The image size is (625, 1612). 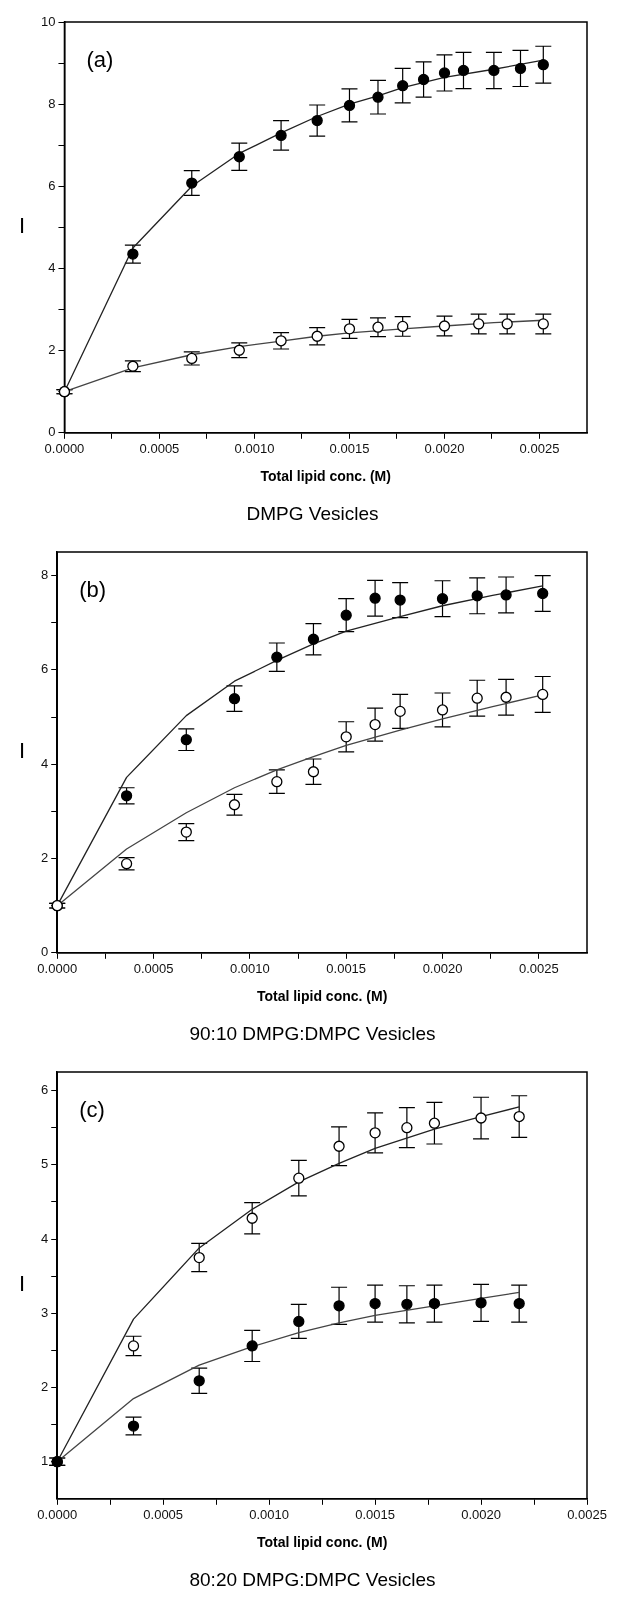 I want to click on y-tick-label: 1, so click(x=45, y=1461).